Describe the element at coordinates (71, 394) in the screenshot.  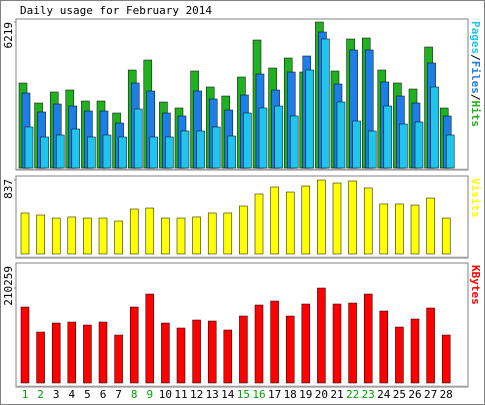
I see `x-tick-label: 4` at that location.